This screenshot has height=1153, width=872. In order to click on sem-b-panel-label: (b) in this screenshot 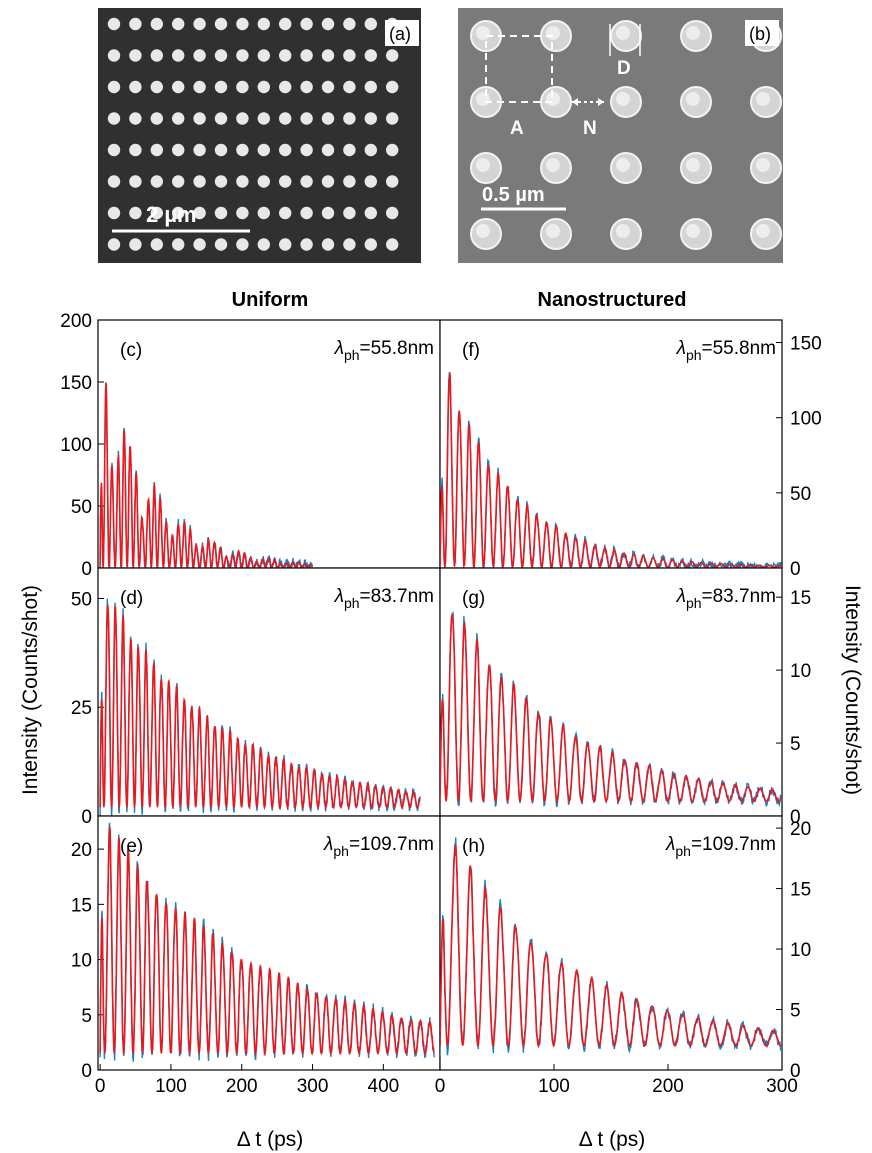, I will do `click(760, 34)`.